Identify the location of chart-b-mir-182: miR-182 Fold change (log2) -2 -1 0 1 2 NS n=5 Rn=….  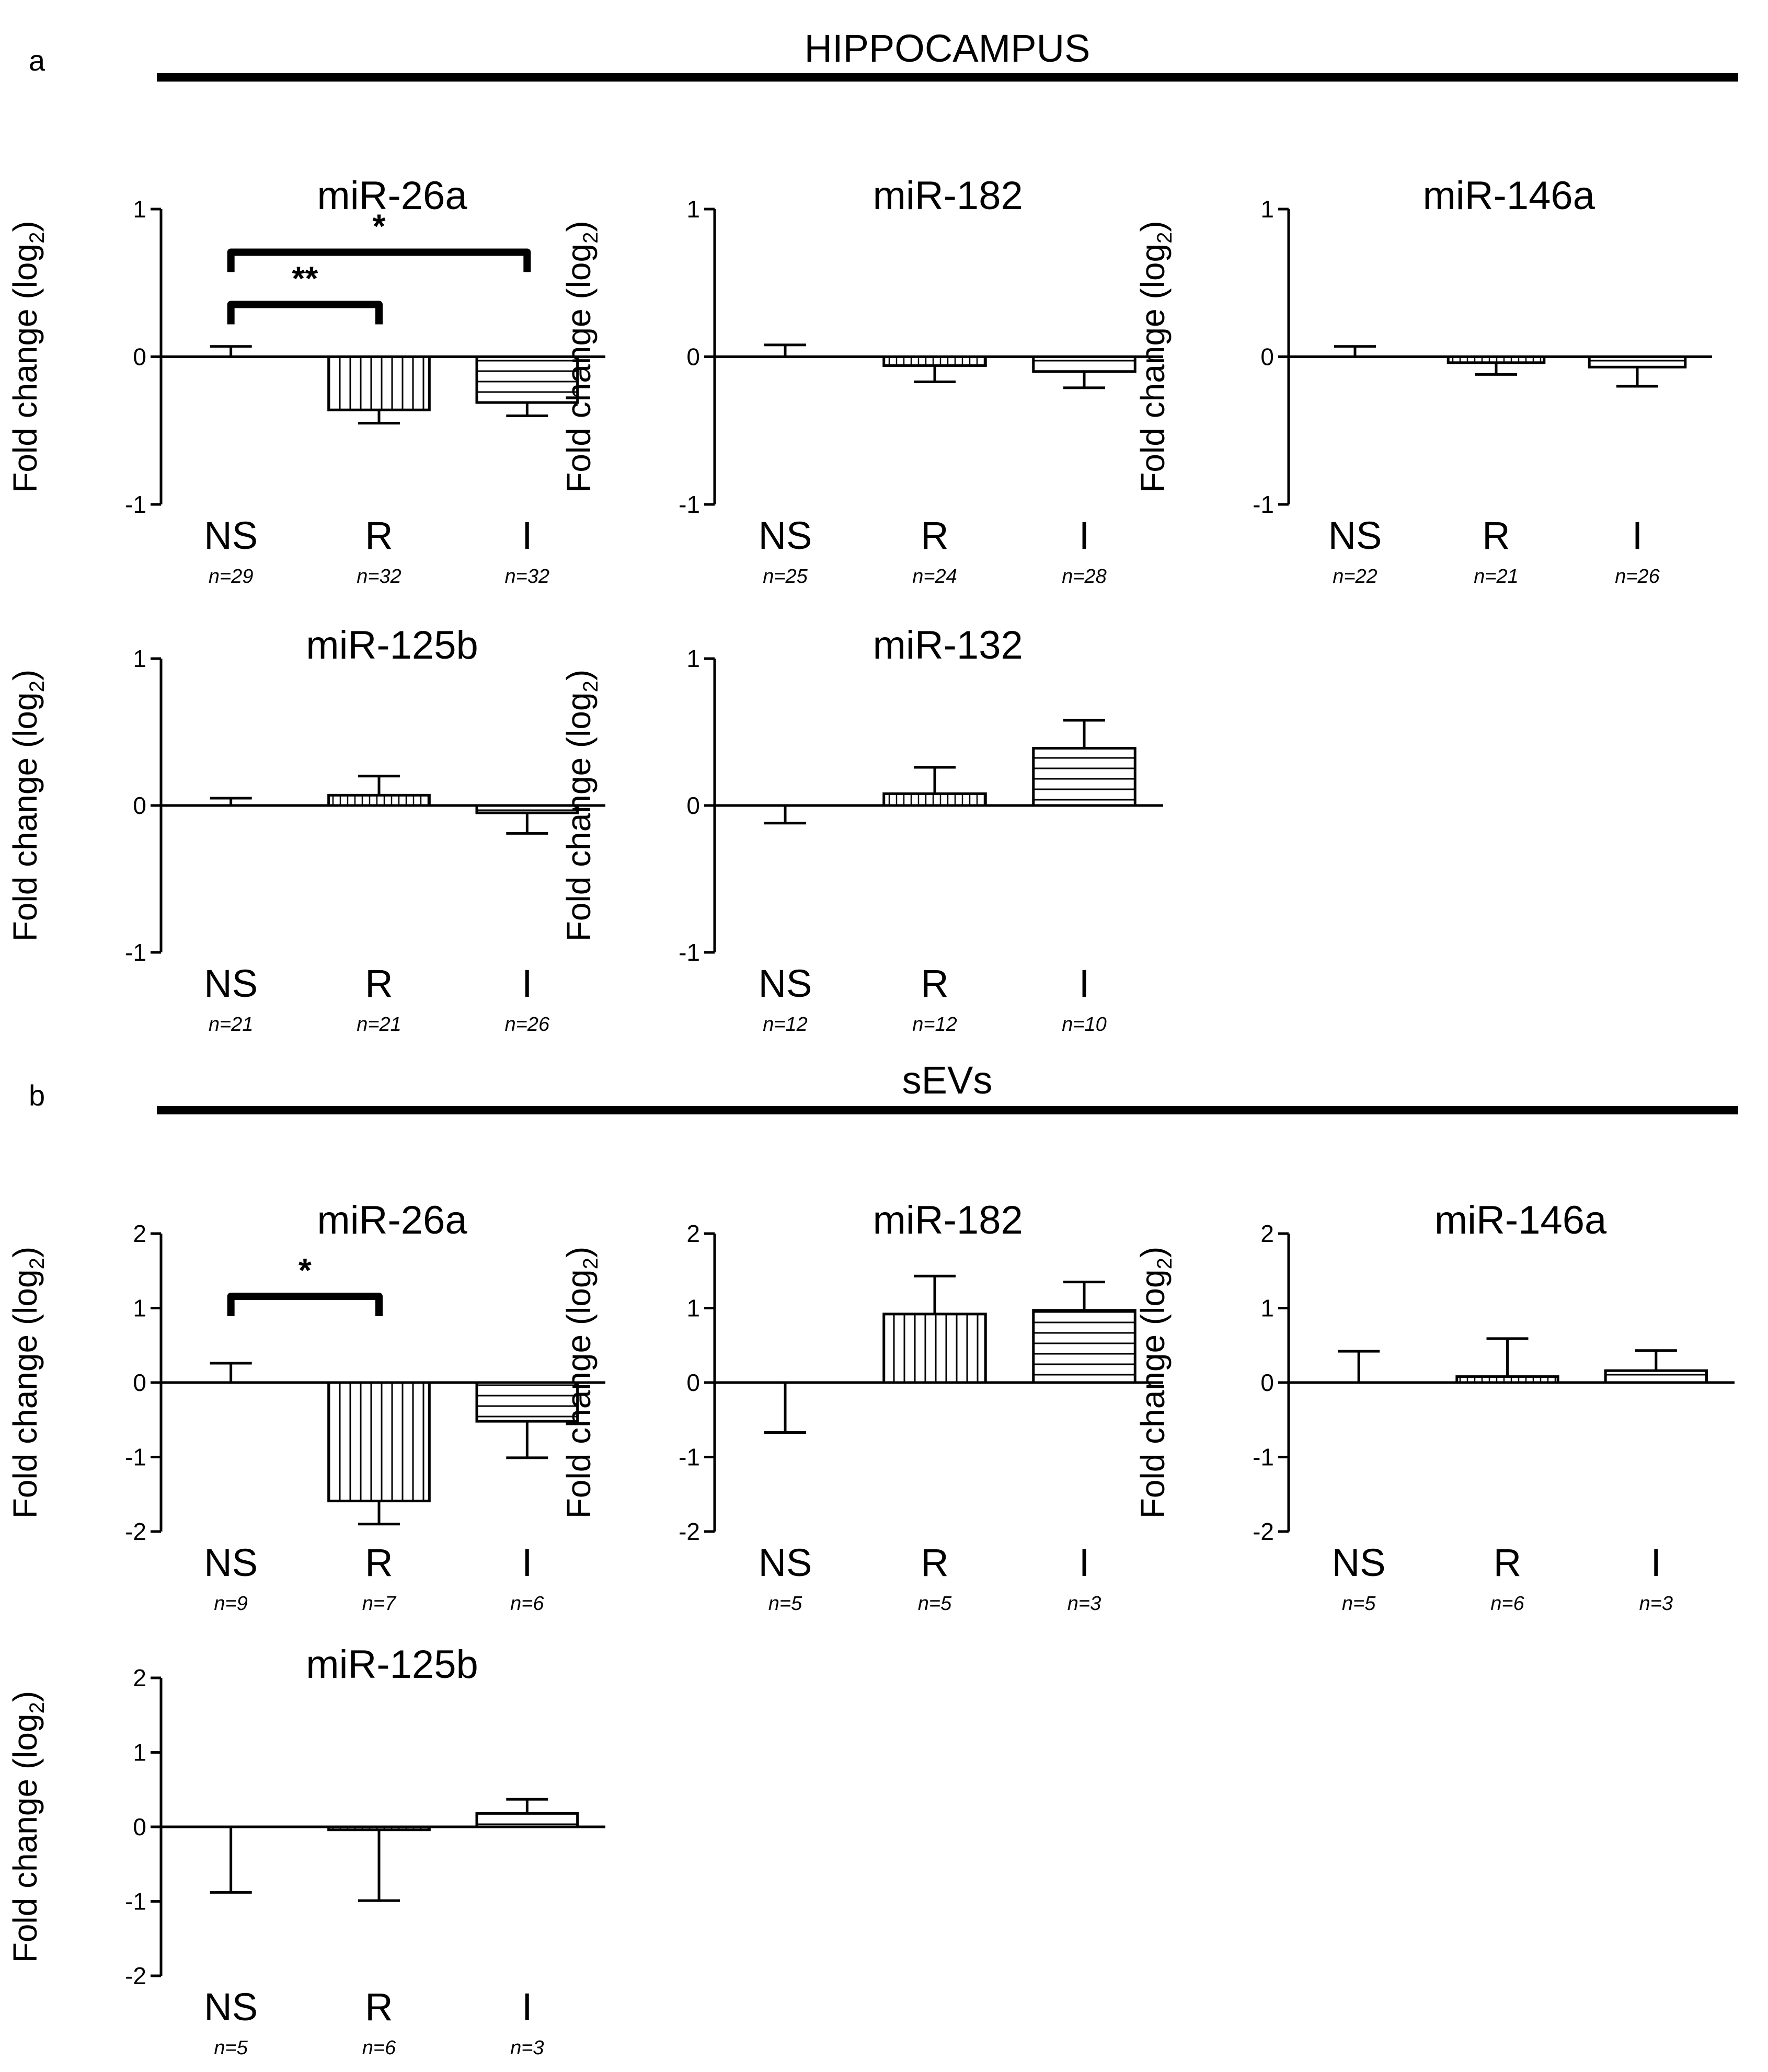
(861, 1406).